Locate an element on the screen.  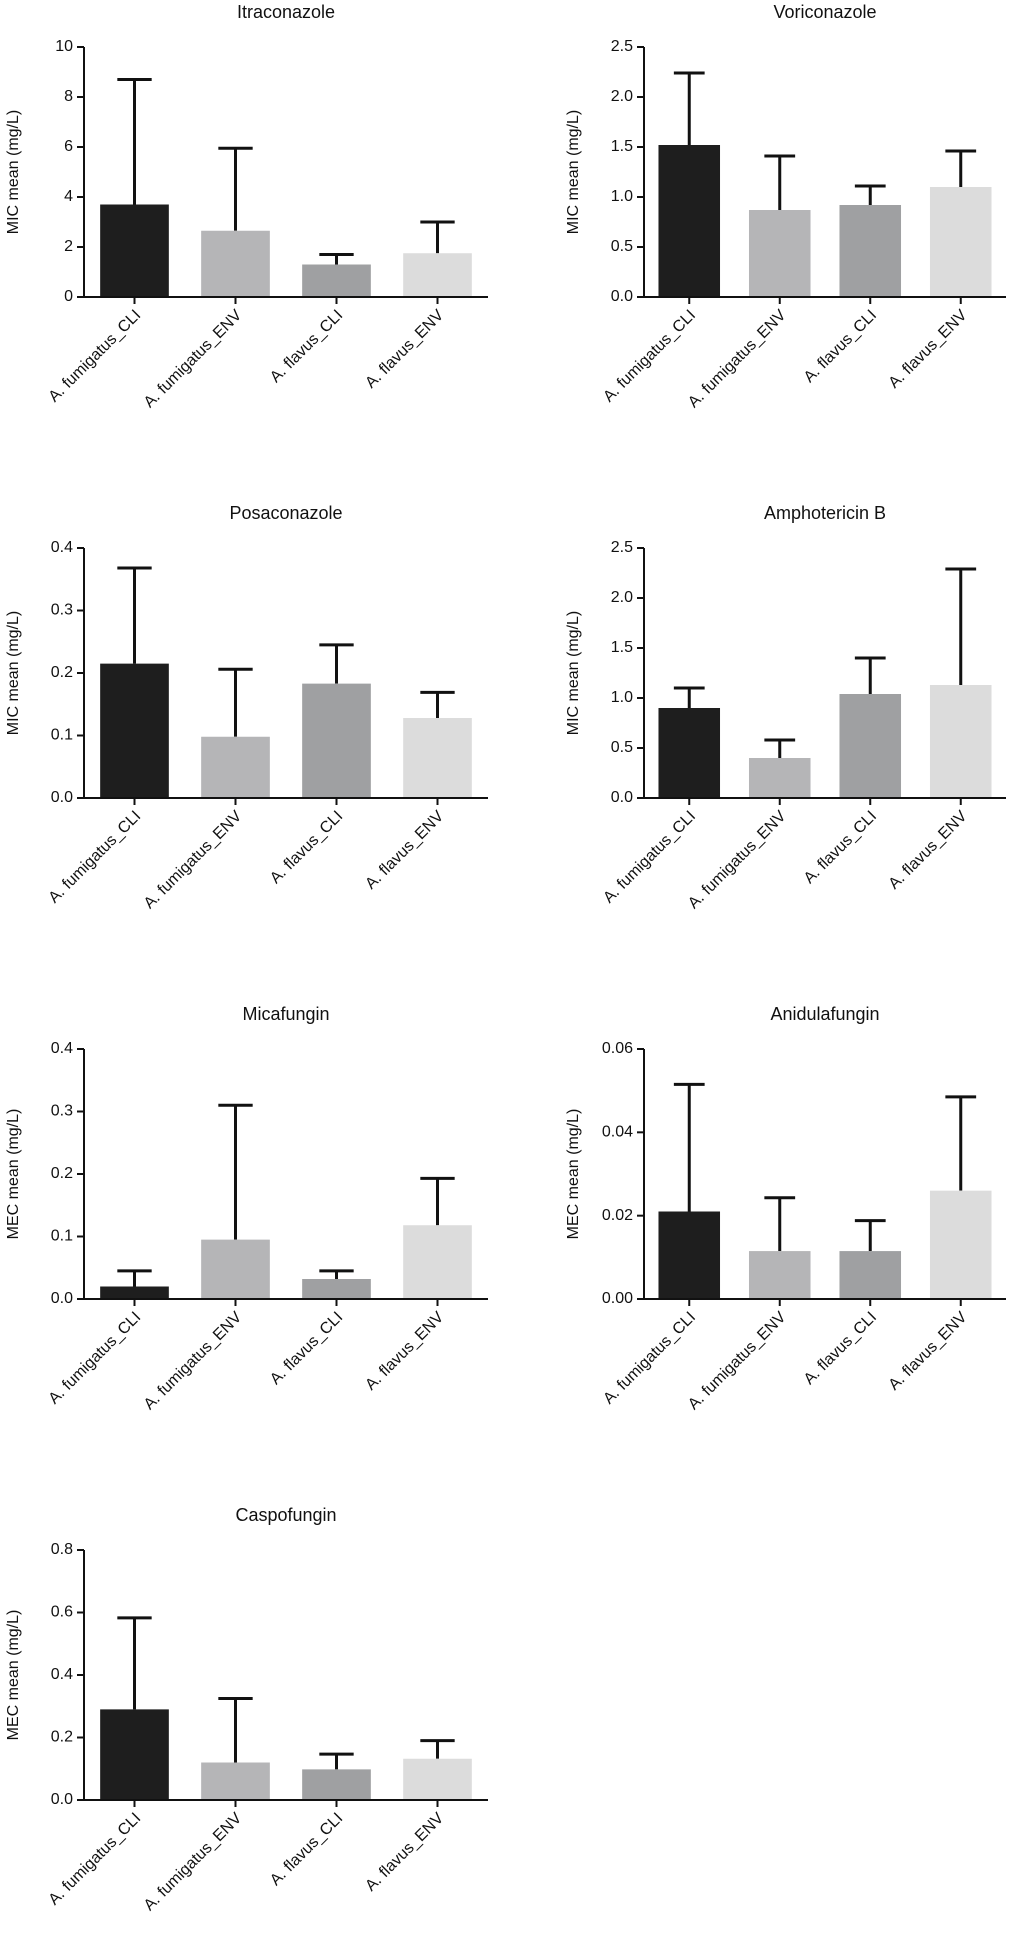
y-tick-label: 0.06 is located at coordinates (617, 1048).